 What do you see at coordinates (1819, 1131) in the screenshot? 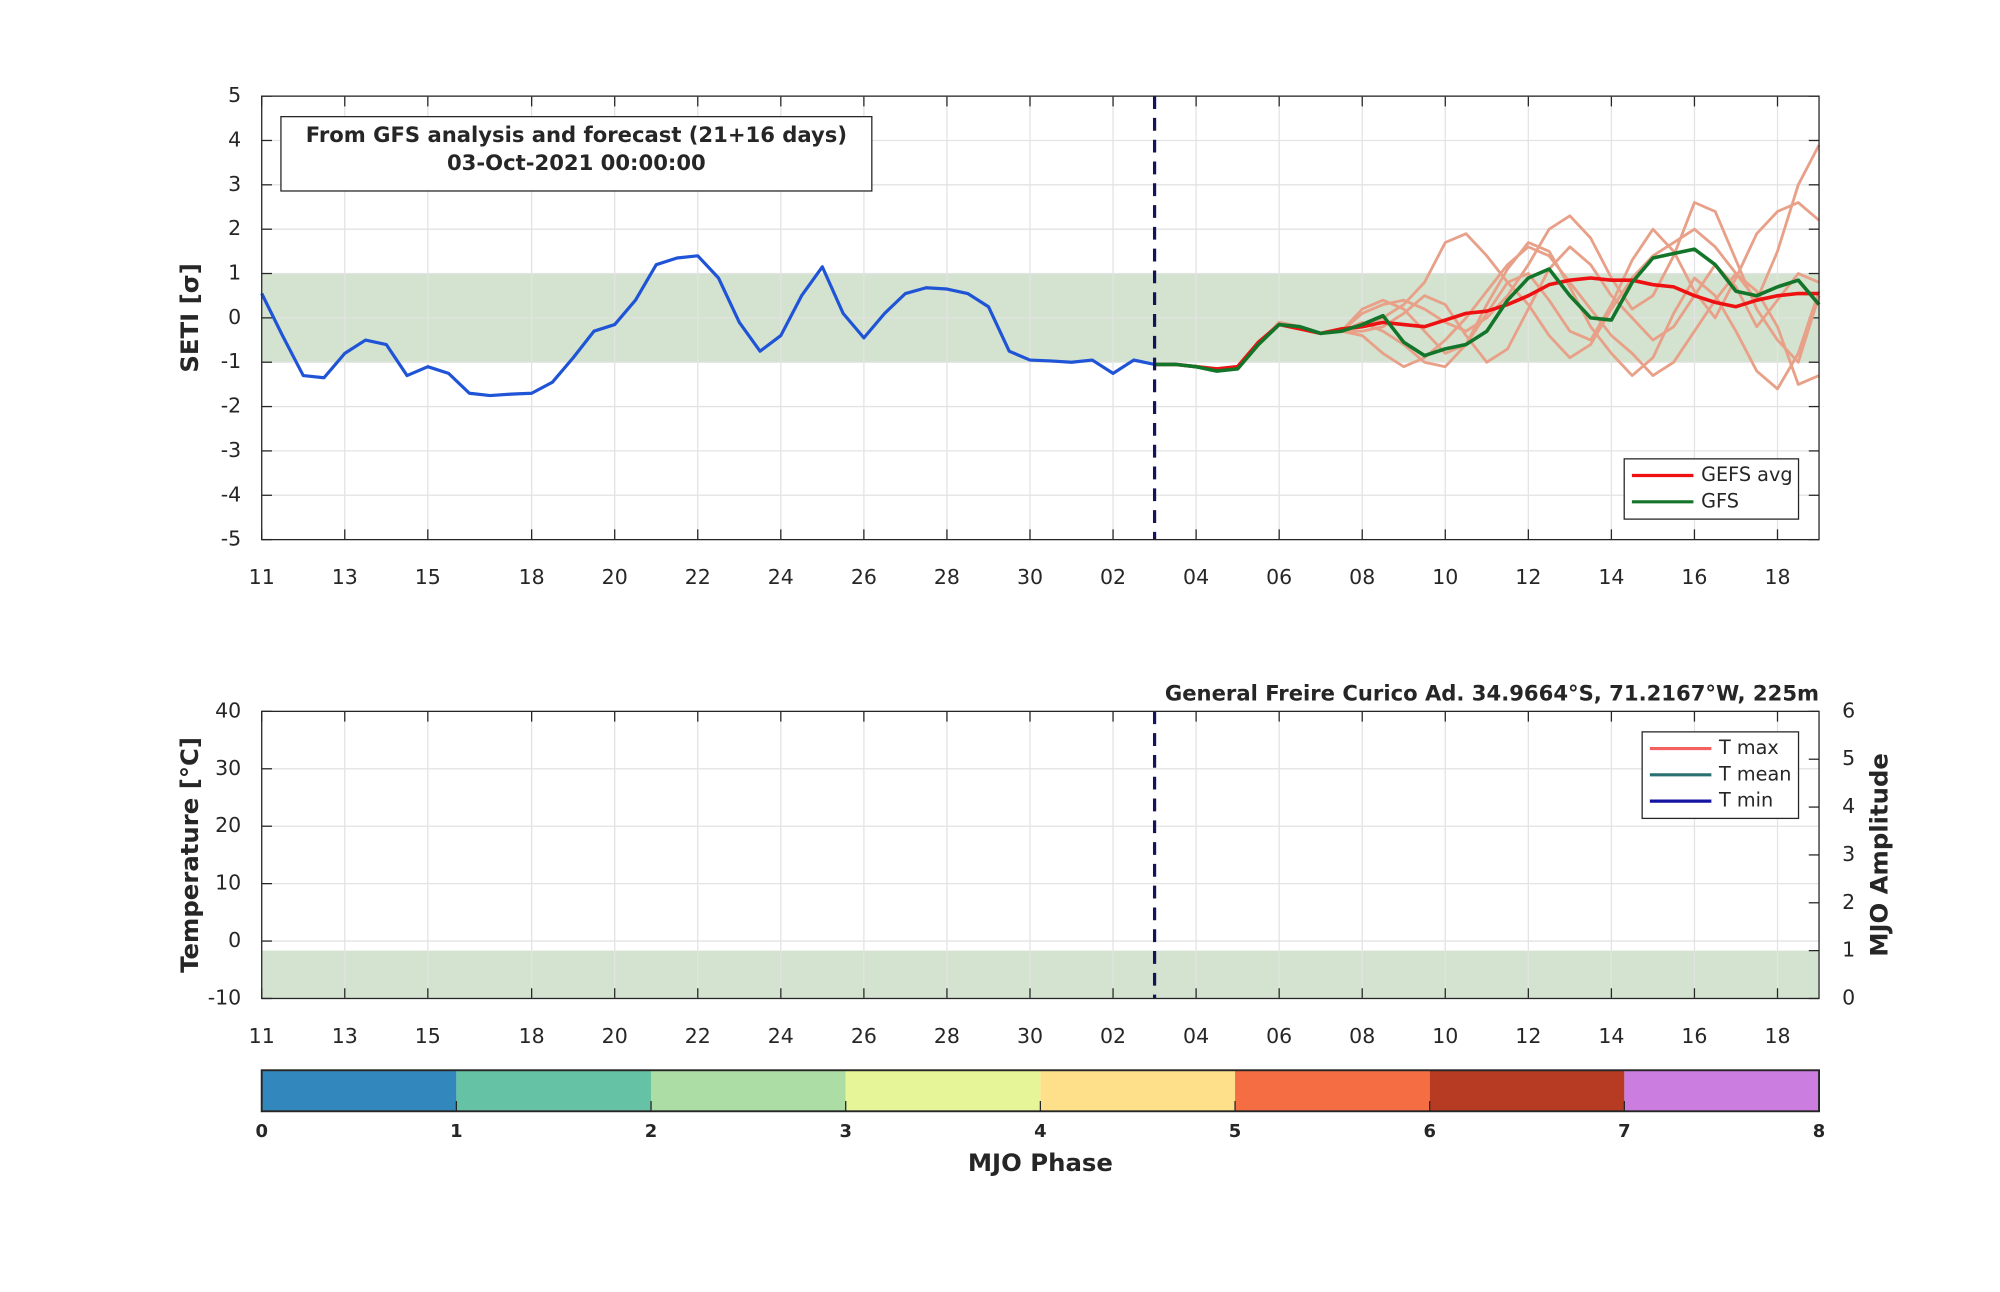
I see `colorbar-tick-label: 8` at bounding box center [1819, 1131].